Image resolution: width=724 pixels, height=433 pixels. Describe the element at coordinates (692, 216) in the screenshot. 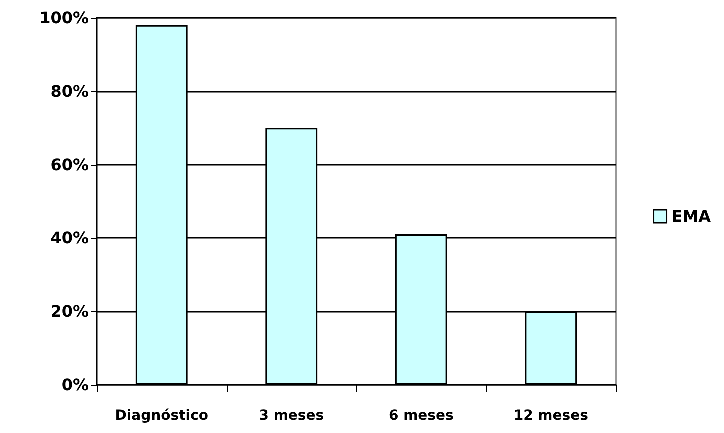

I see `legend-label: EMA` at that location.